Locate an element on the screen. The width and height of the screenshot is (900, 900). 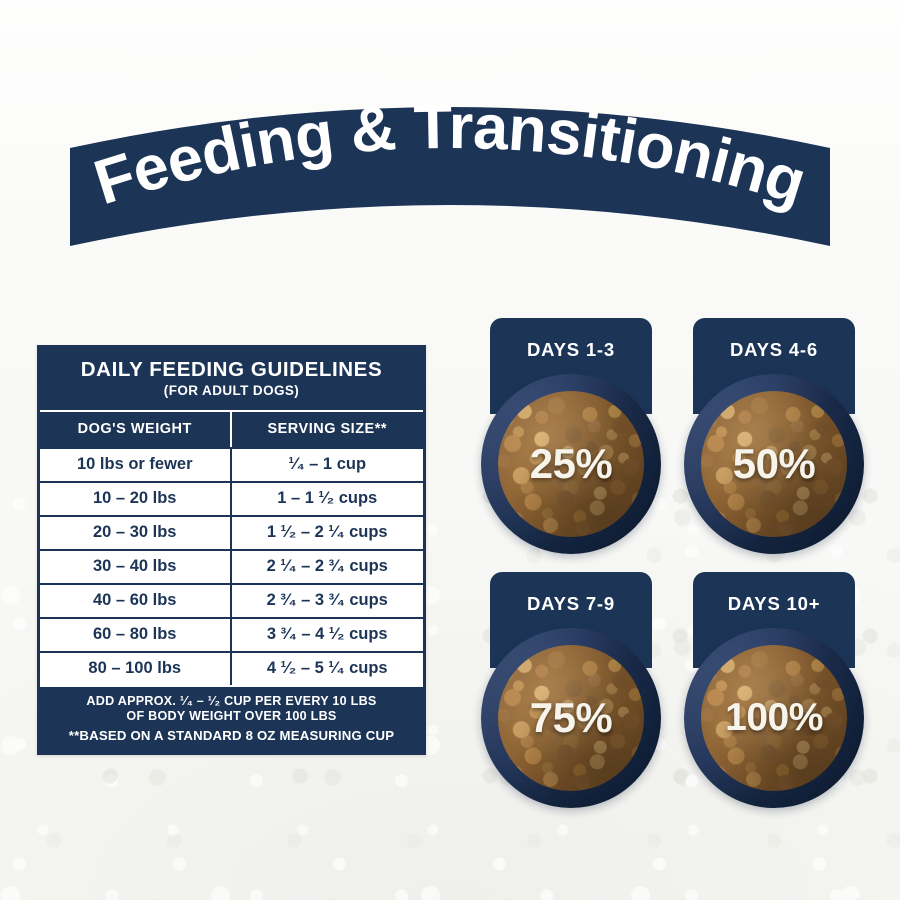
transition-panel-days-4-6: DAYS 4-6 50% is located at coordinates (774, 443).